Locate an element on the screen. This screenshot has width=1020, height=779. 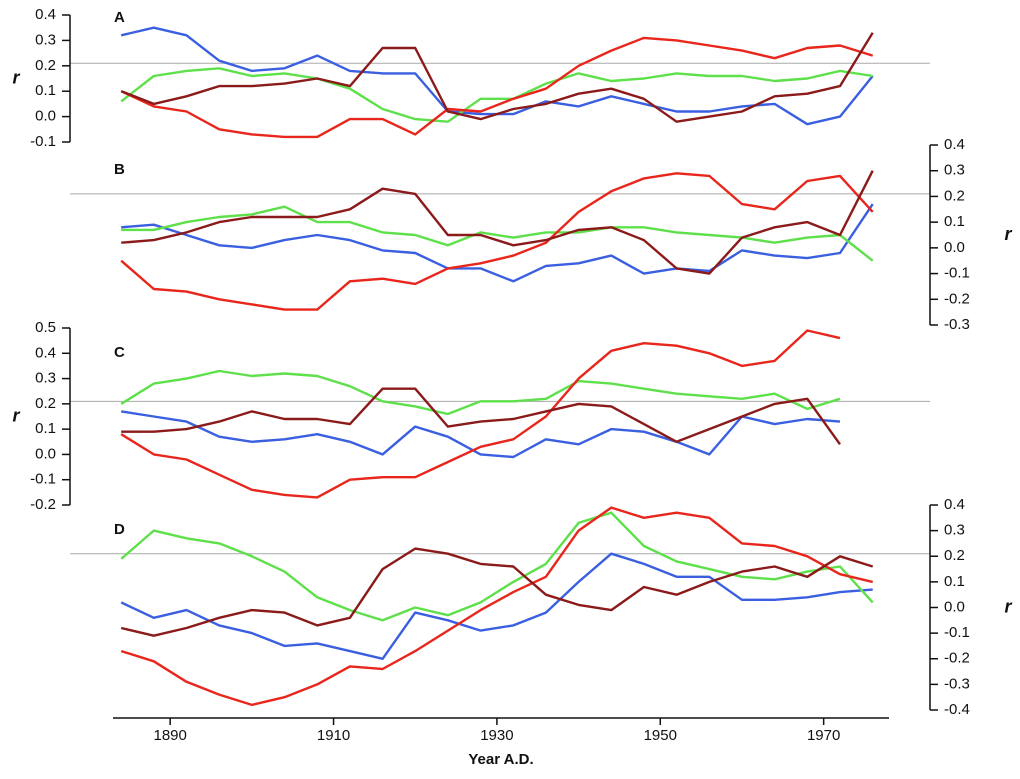
panel-label: A is located at coordinates (119, 17).